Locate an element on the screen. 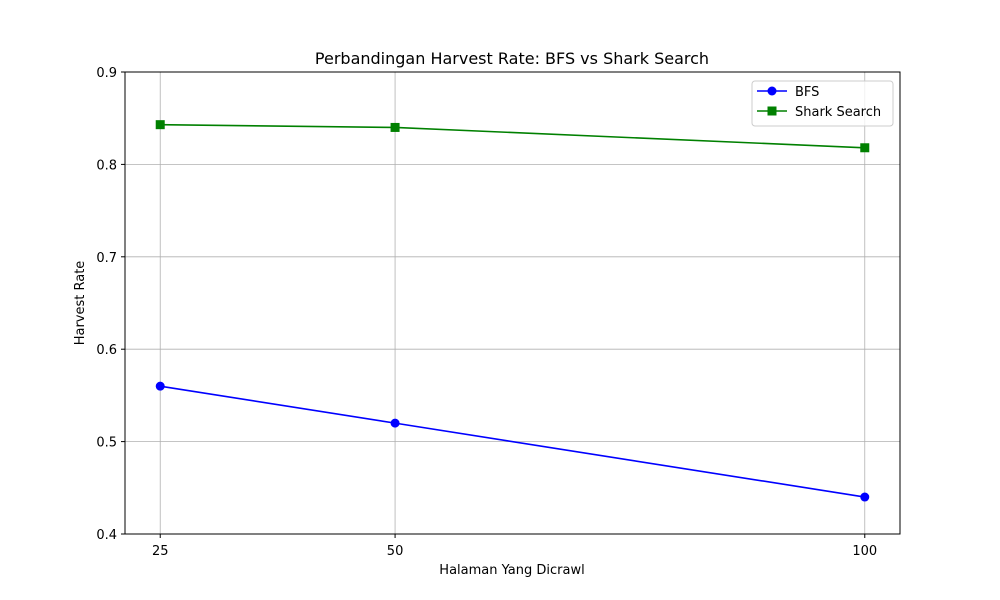 The height and width of the screenshot is (600, 1000). legend-label-shark-search: Shark Search is located at coordinates (838, 112).